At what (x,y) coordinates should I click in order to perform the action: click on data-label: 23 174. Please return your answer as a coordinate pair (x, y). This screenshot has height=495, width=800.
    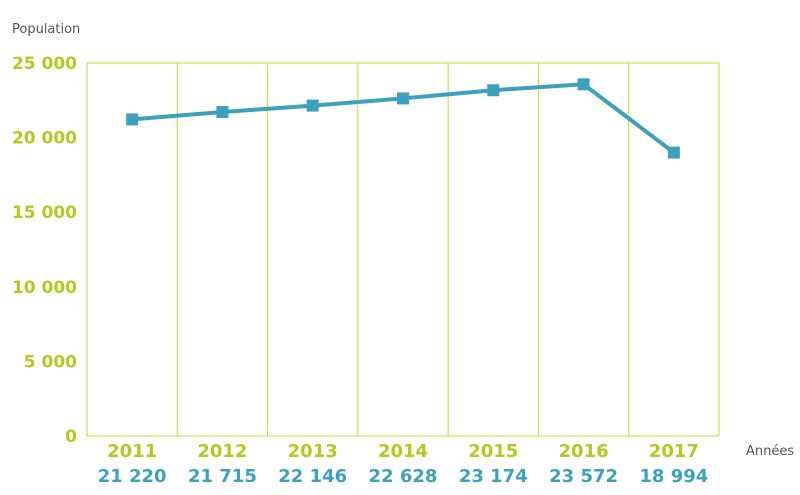
    Looking at the image, I should click on (493, 476).